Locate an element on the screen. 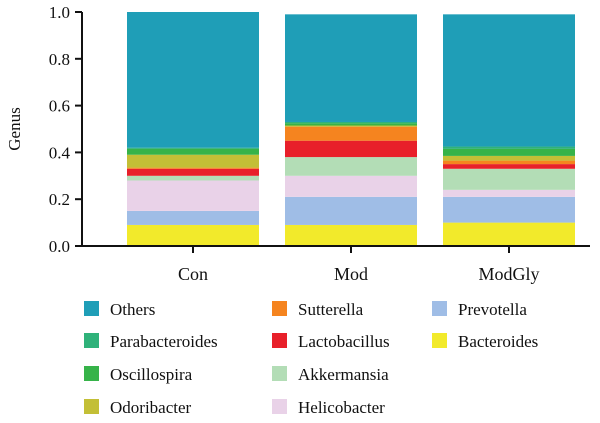 Image resolution: width=600 pixels, height=423 pixels. bar-segment-con-bacteroides is located at coordinates (193, 235).